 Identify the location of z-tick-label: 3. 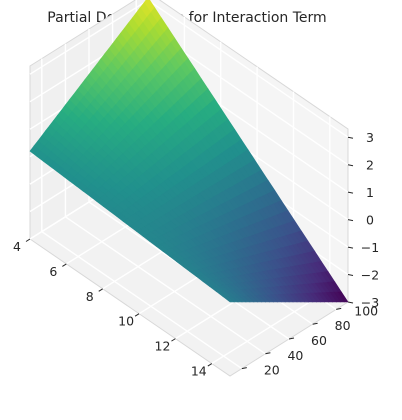
(370, 137).